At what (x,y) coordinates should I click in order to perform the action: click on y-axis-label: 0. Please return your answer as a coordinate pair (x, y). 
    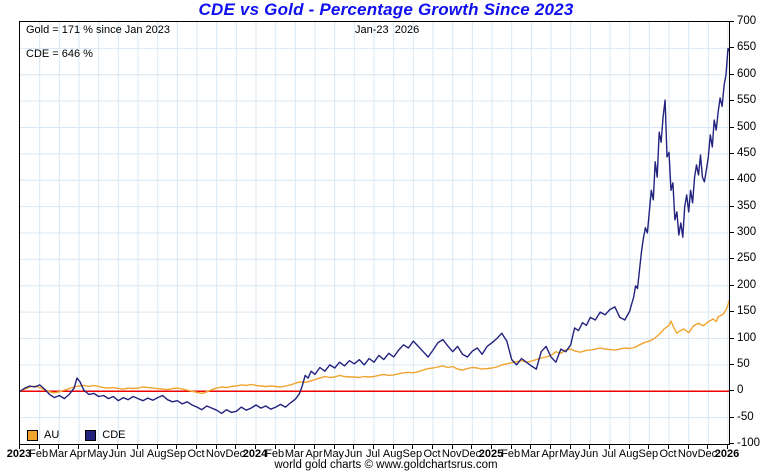
    Looking at the image, I should click on (740, 390).